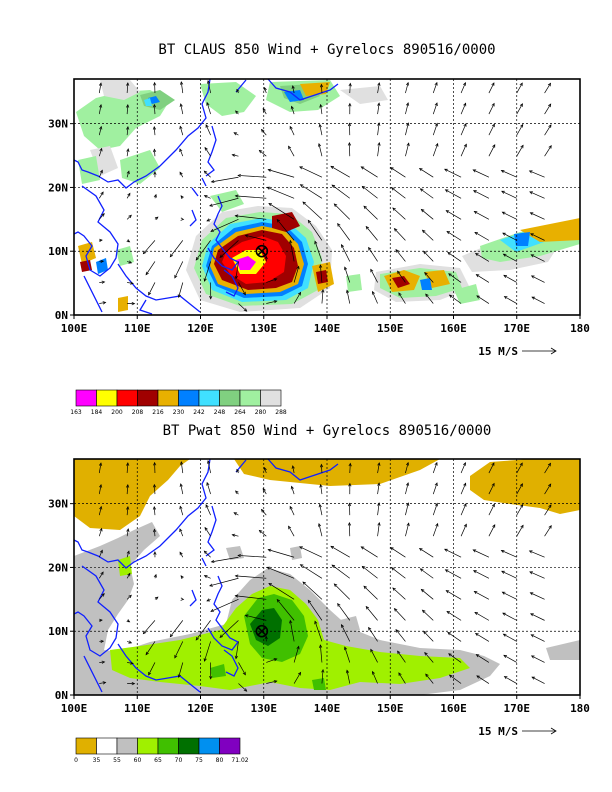 The image size is (612, 792). I want to click on x-tick-label: 120E, so click(200, 708).